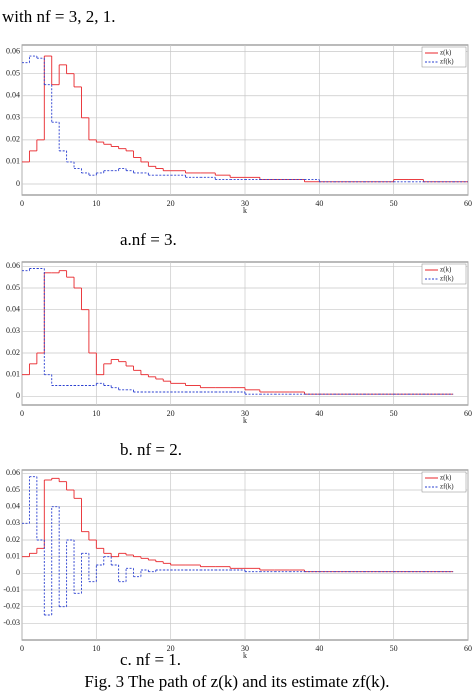 The image size is (474, 695). Describe the element at coordinates (11, 589) in the screenshot. I see `y-tick-label: -0.01` at that location.